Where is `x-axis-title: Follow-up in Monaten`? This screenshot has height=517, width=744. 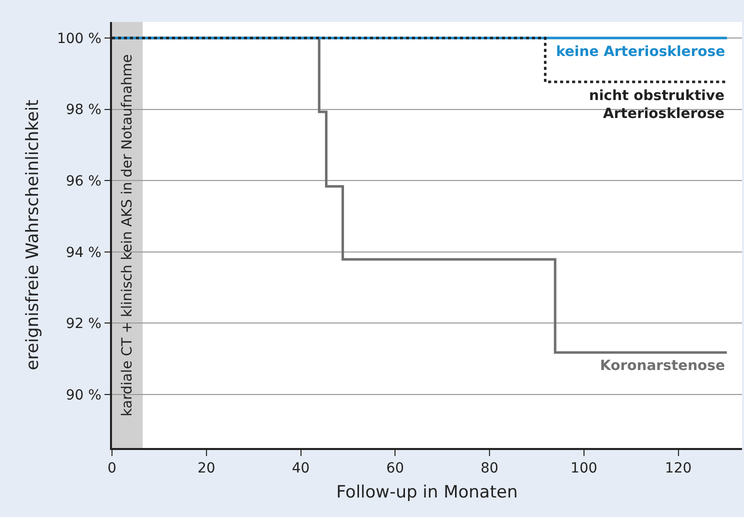 x-axis-title: Follow-up in Monaten is located at coordinates (427, 492).